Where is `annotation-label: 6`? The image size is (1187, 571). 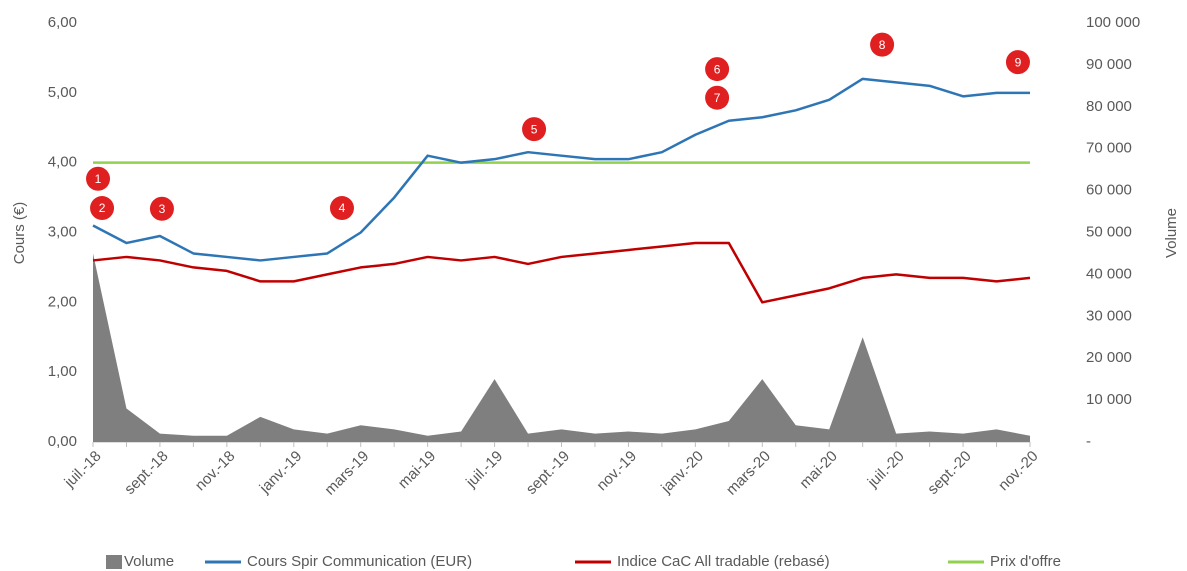
annotation-label: 6 is located at coordinates (717, 69).